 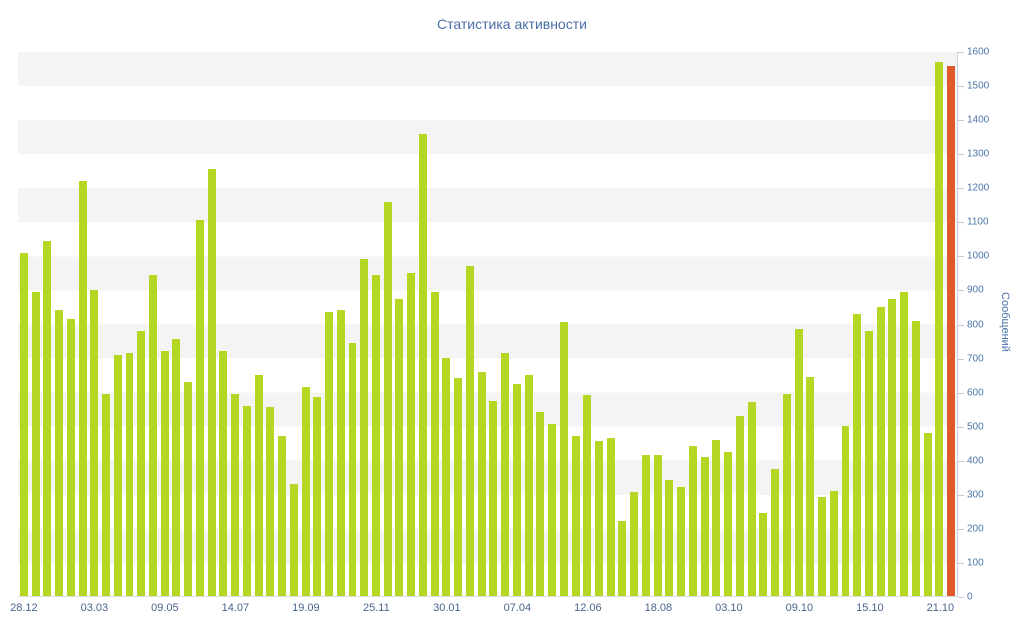 I want to click on x-axis-tick-label: 18.08, so click(x=658, y=608).